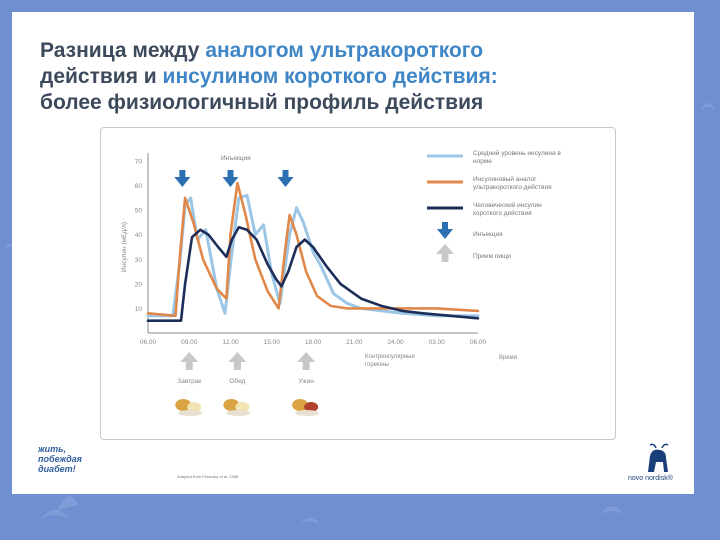  Describe the element at coordinates (139, 211) in the screenshot. I see `y-tick-label: 50` at that location.